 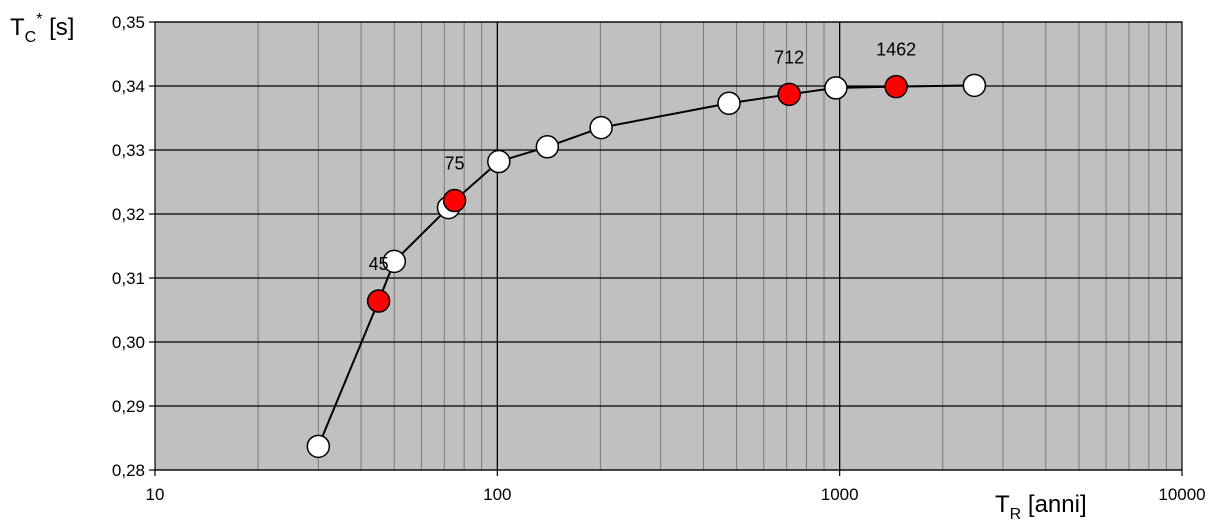 I want to click on x-tick-labels: 10 100 1000 10000, so click(x=676, y=487).